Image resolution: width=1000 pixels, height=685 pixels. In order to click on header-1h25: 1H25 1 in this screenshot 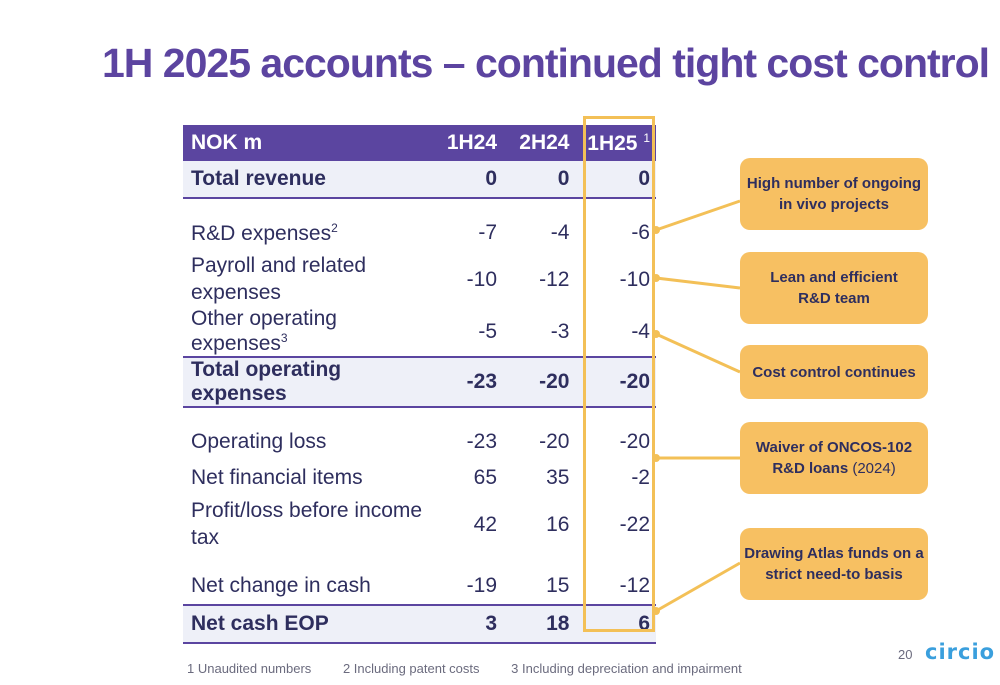, I will do `click(615, 143)`.